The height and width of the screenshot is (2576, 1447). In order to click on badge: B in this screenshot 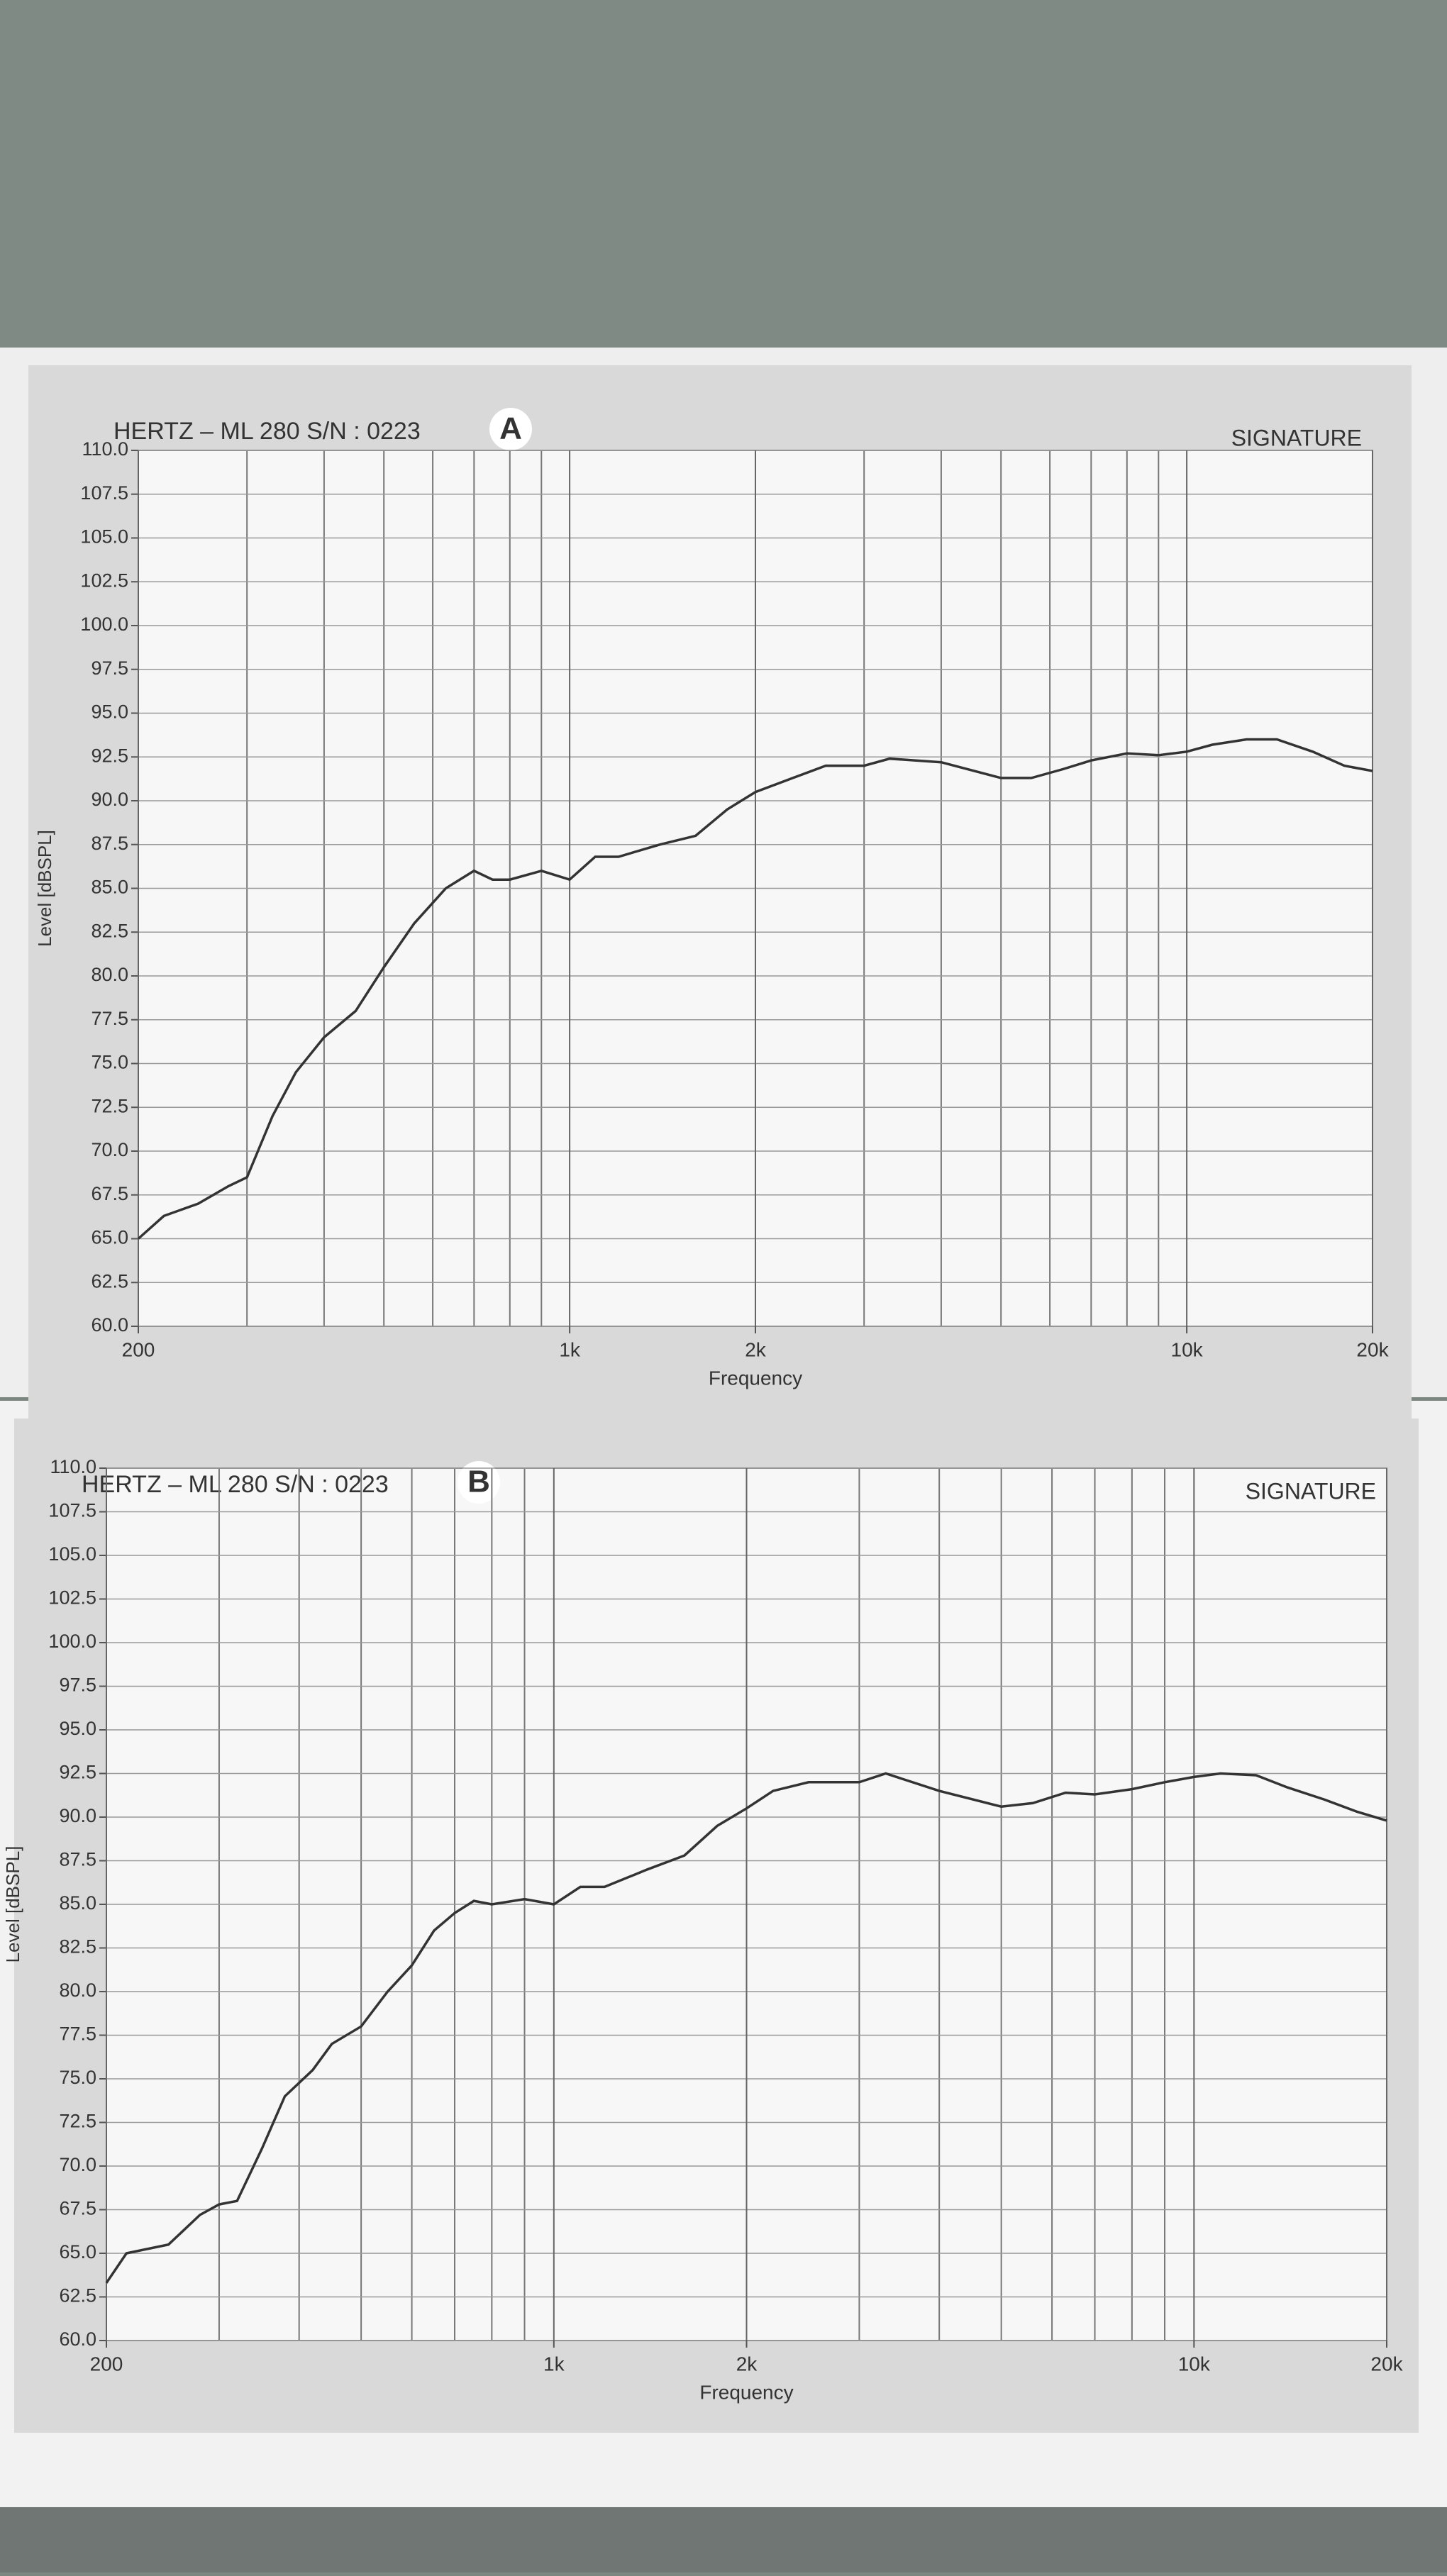, I will do `click(479, 1482)`.